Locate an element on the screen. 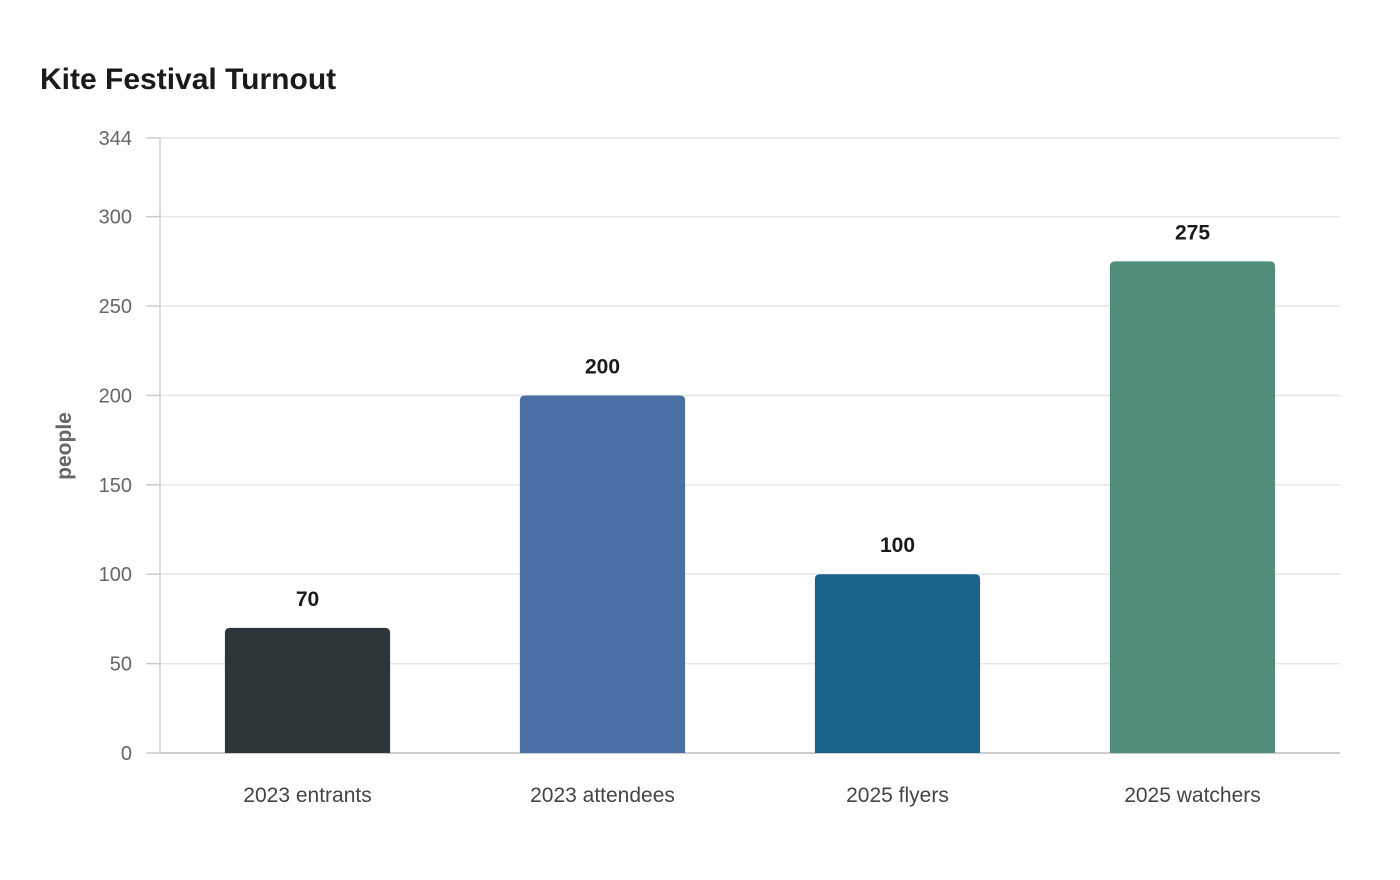 The width and height of the screenshot is (1400, 880). y-tick-label: 150 is located at coordinates (115, 486).